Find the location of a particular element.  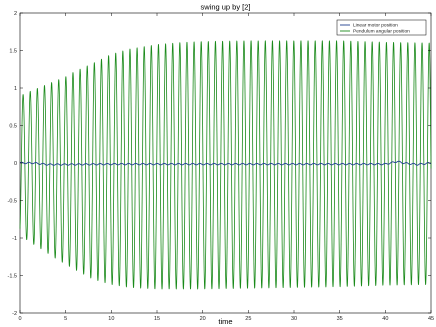

y-tick-label: 2 is located at coordinates (15, 14).